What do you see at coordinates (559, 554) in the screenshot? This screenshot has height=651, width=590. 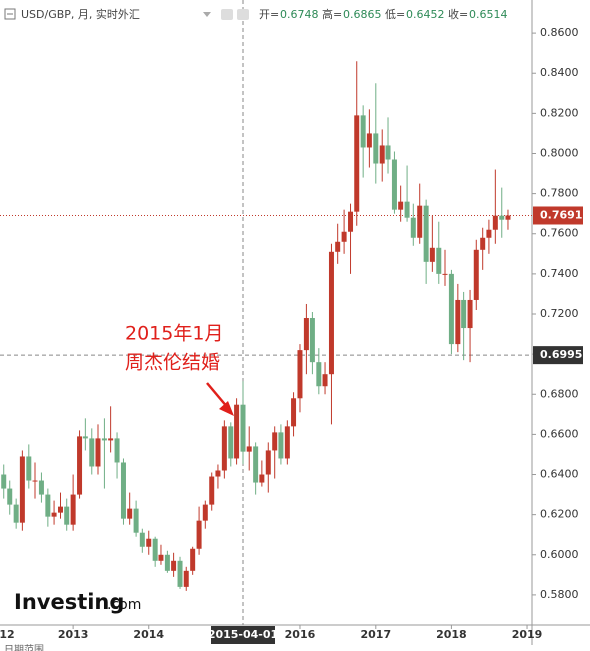 I see `y-tick-label: 0.6000` at bounding box center [559, 554].